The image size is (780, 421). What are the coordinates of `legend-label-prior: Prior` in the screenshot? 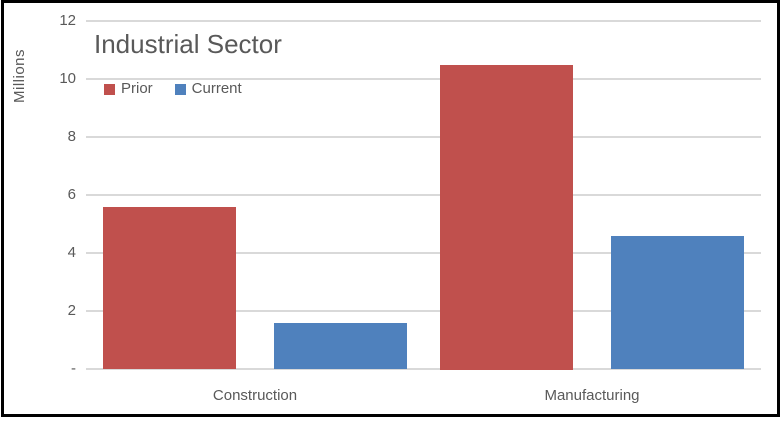 It's located at (137, 88).